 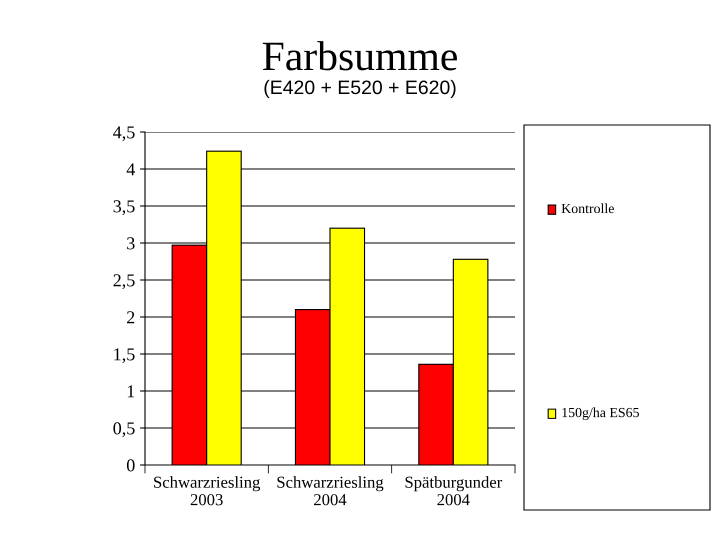 What do you see at coordinates (454, 491) in the screenshot?
I see `x-tick-label: Spätburgunder 2004` at bounding box center [454, 491].